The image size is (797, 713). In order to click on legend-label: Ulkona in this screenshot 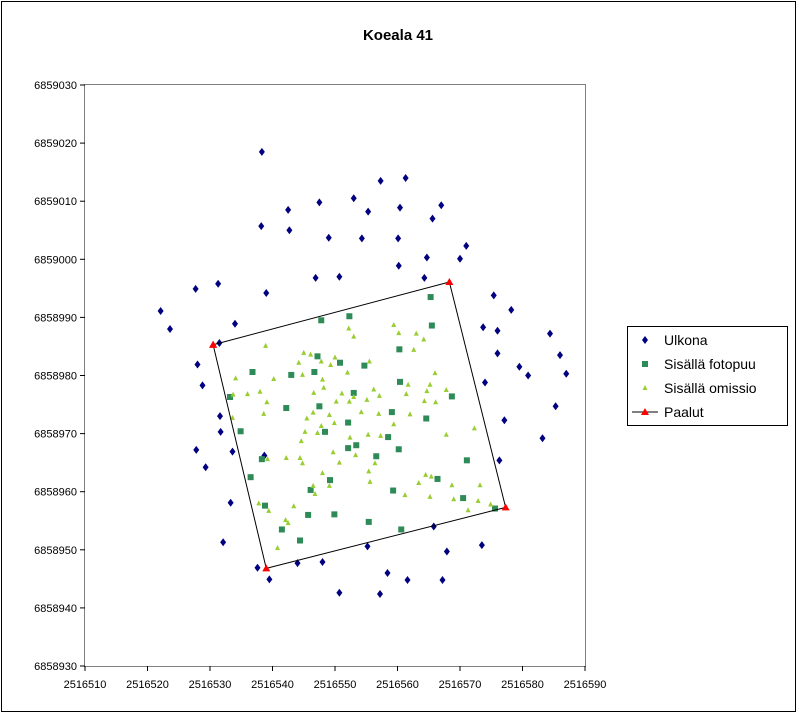, I will do `click(686, 340)`.